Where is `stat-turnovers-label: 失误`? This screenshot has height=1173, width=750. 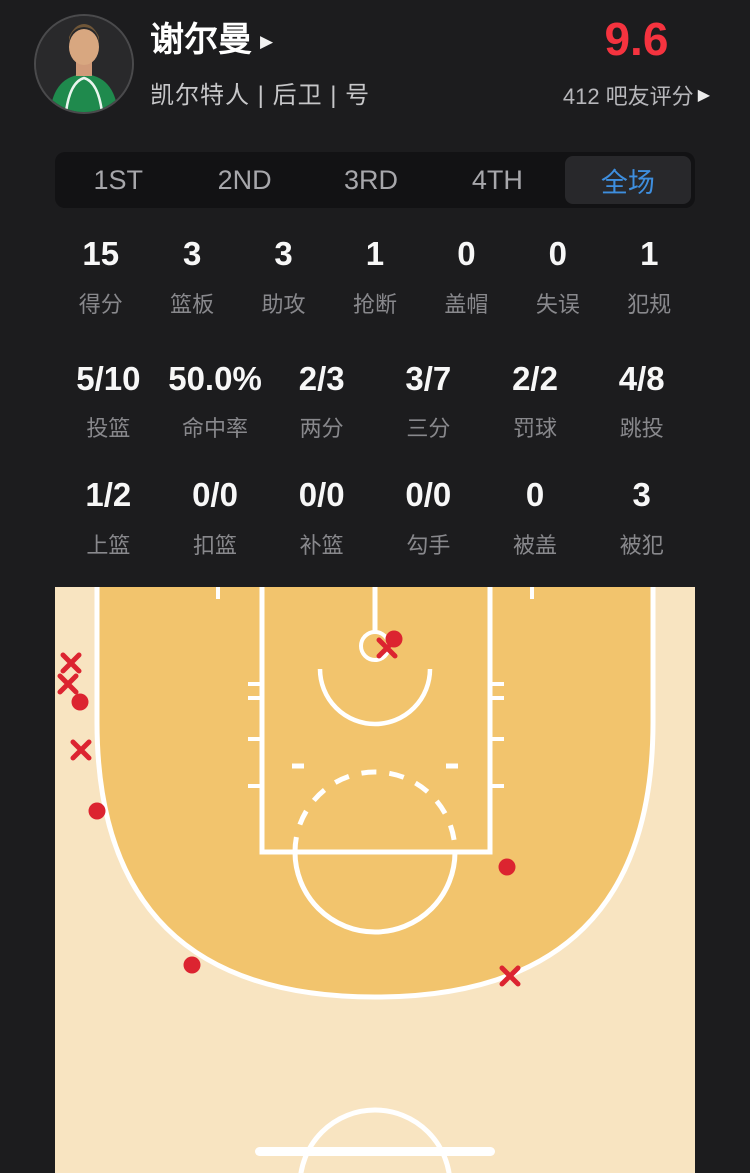
stat-turnovers-label: 失误 is located at coordinates (557, 304).